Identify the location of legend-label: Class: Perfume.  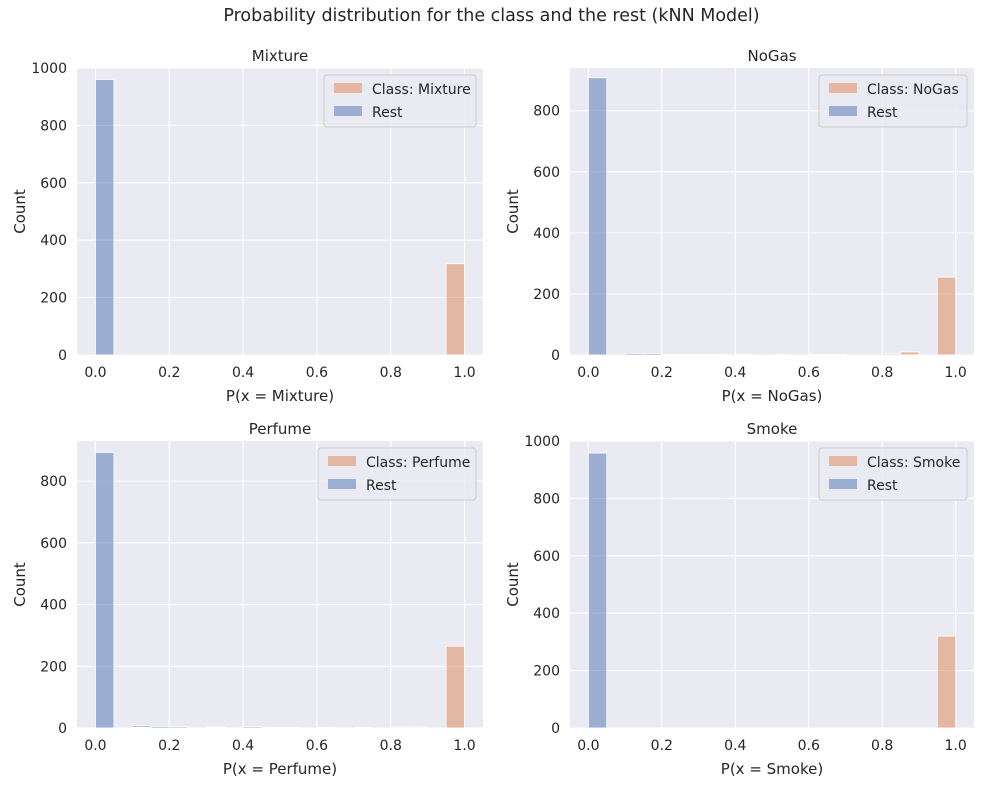
(418, 463).